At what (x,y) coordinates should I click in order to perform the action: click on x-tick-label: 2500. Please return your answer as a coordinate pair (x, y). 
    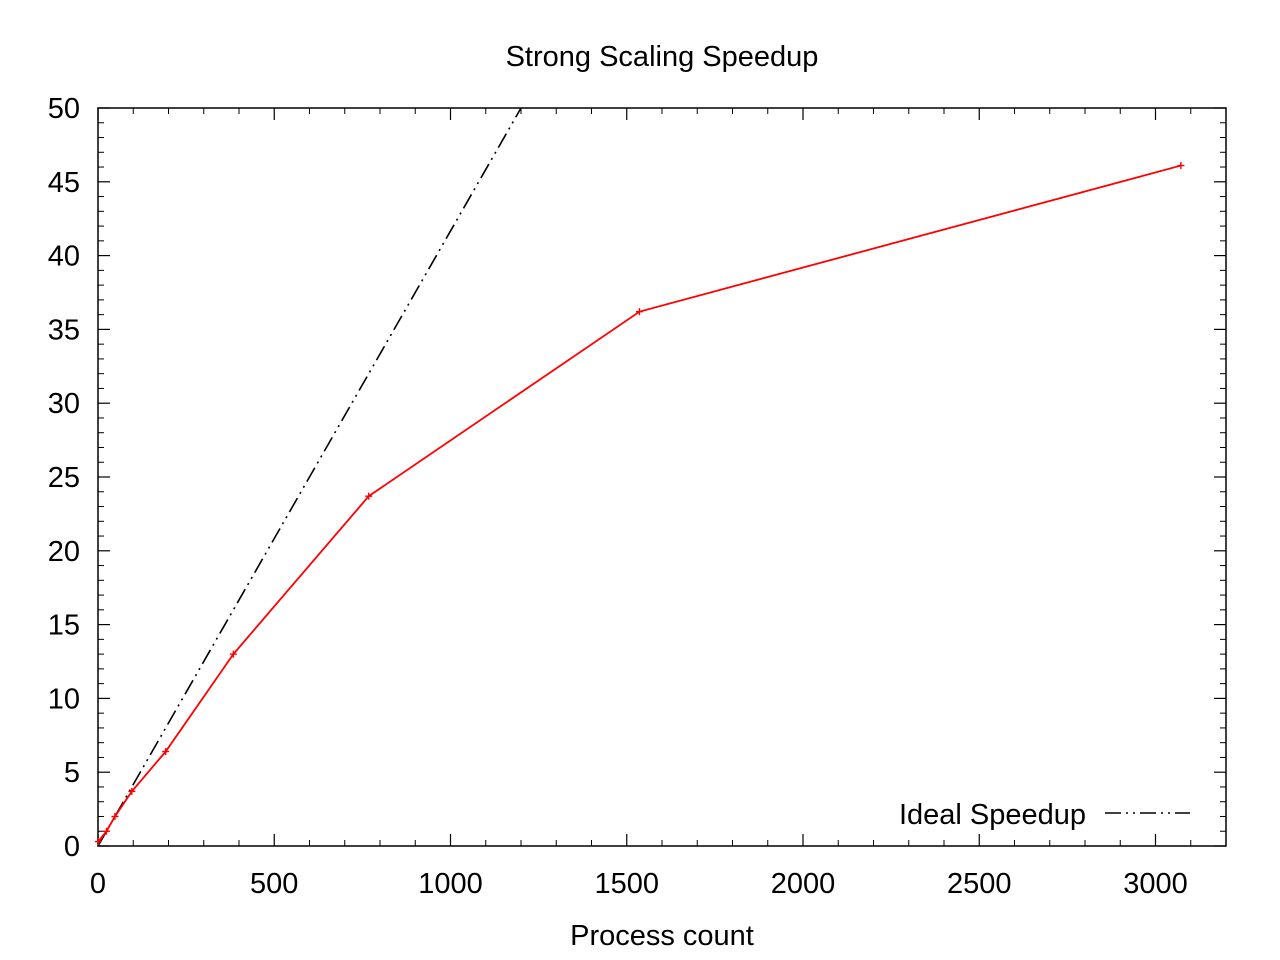
    Looking at the image, I should click on (979, 884).